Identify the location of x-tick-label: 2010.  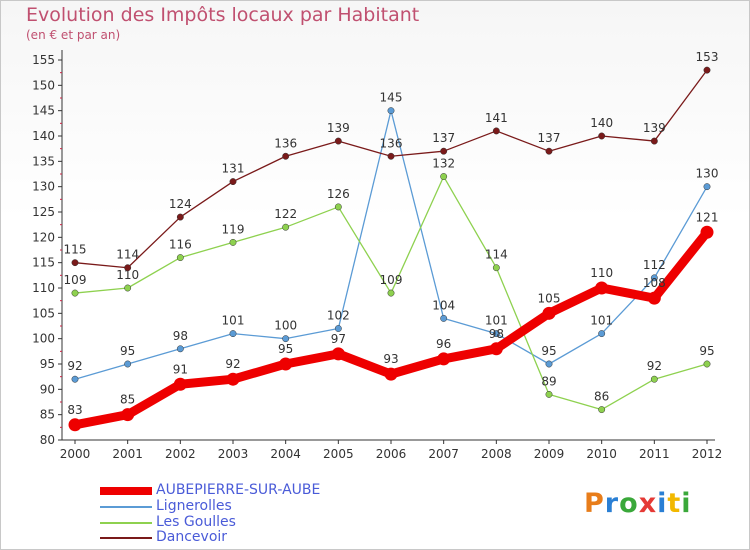
(601, 454).